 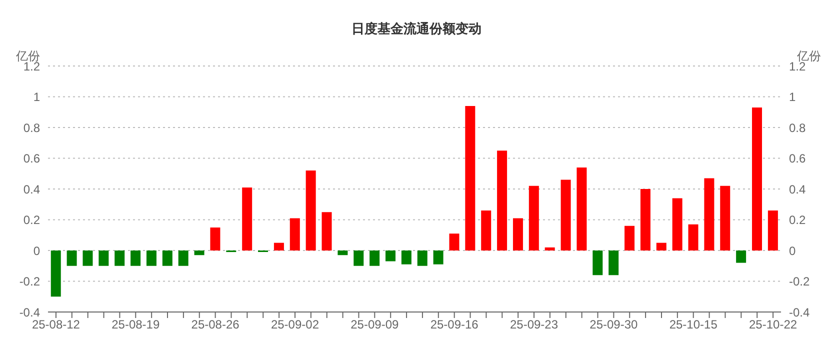 I want to click on y2-axis-title: 亿份, so click(x=809, y=55).